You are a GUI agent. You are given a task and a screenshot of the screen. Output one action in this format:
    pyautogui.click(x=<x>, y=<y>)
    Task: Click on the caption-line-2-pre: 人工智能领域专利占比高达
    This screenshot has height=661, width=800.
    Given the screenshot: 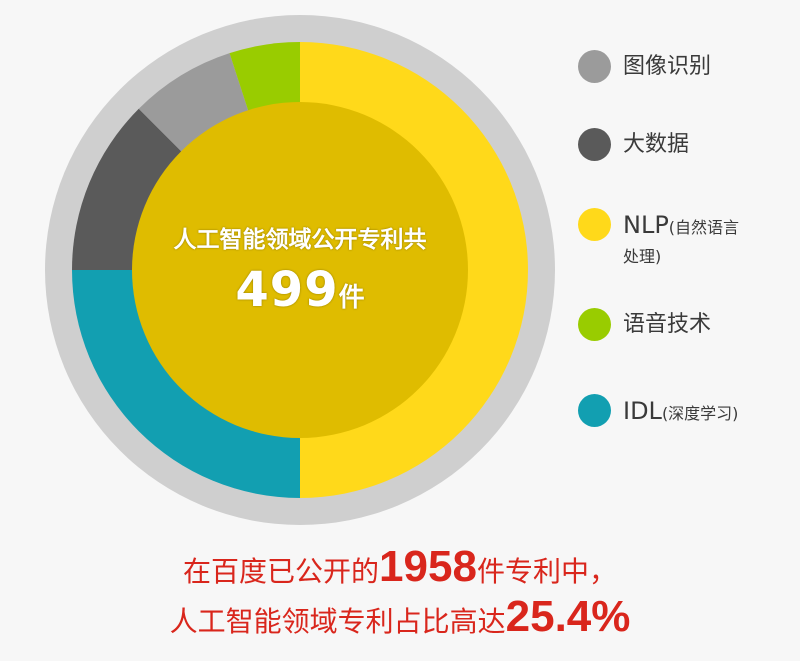 What is the action you would take?
    pyautogui.click(x=337, y=621)
    